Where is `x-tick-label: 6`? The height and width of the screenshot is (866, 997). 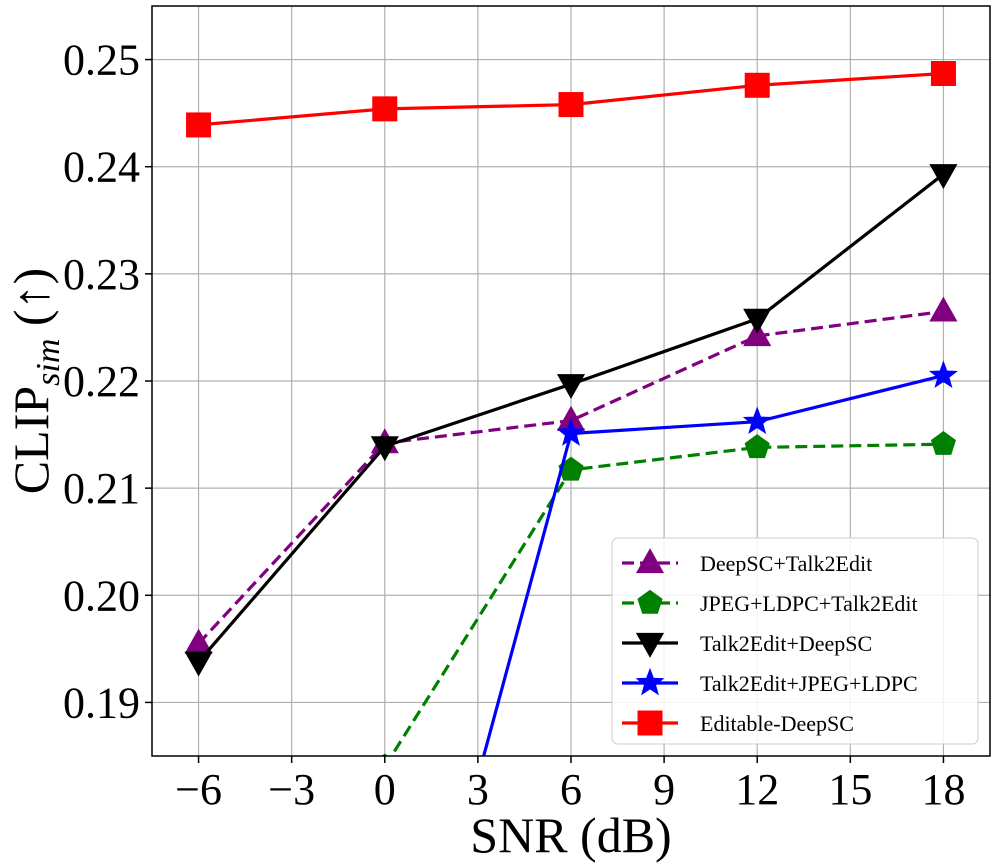 x-tick-label: 6 is located at coordinates (571, 789).